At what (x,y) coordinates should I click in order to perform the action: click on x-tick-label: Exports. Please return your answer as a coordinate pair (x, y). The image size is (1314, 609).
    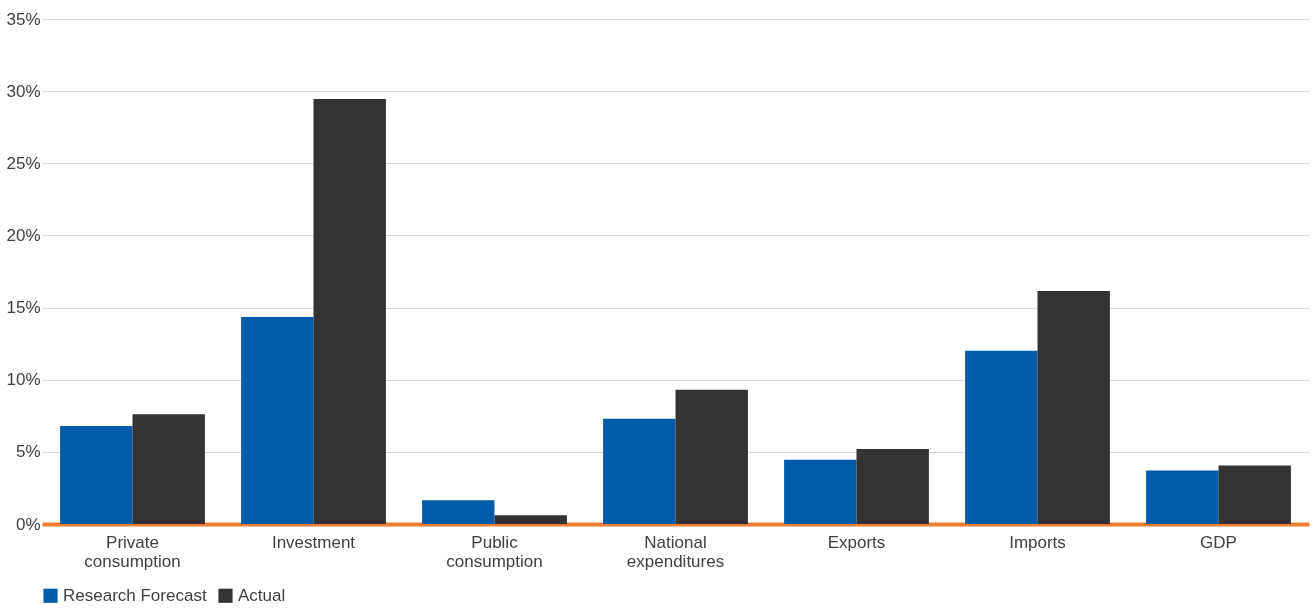
    Looking at the image, I should click on (856, 542).